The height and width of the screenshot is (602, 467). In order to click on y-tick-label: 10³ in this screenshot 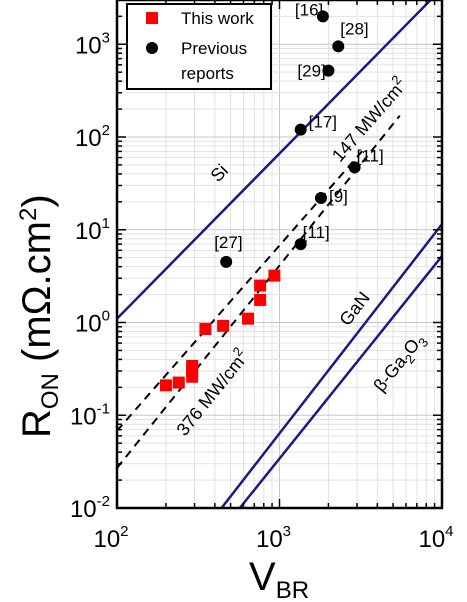, I will do `click(92, 44)`.